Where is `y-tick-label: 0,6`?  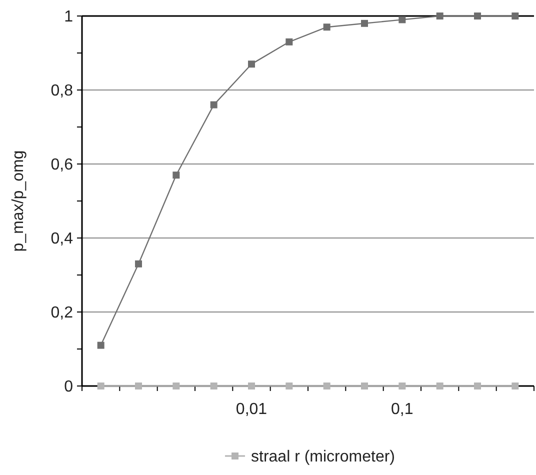
y-tick-label: 0,6 is located at coordinates (62, 165).